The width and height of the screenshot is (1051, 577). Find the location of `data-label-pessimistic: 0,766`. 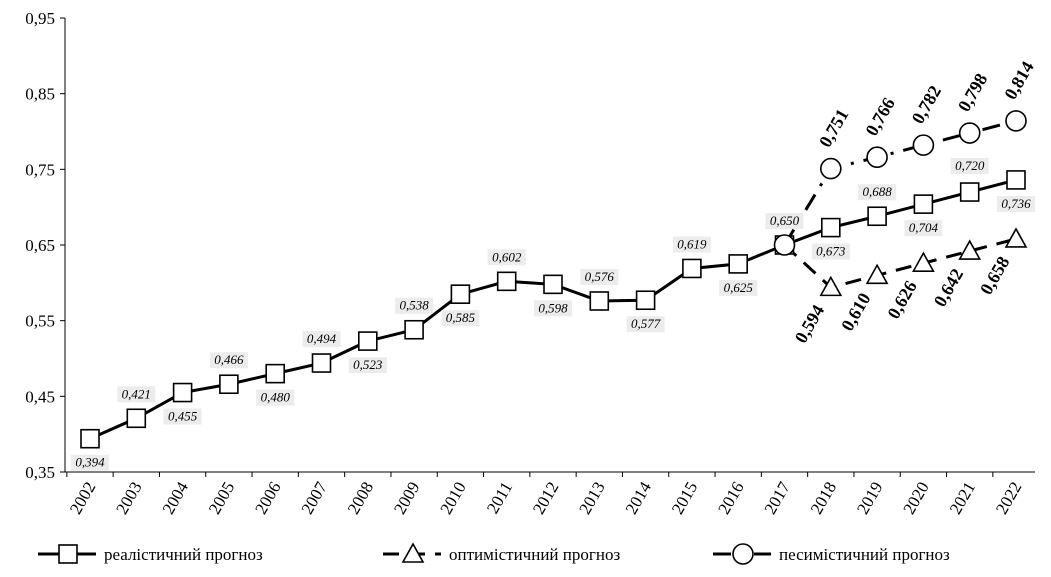

data-label-pessimistic: 0,766 is located at coordinates (880, 116).